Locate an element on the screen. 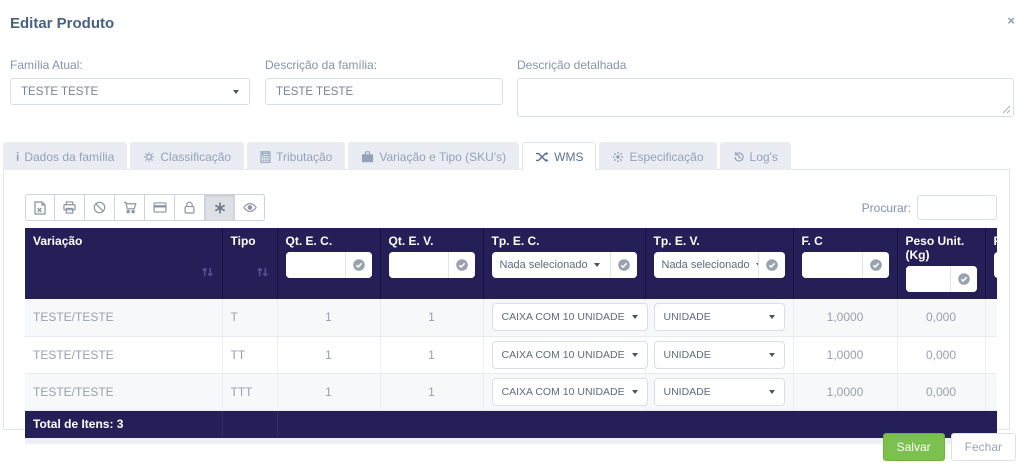 Image resolution: width=1024 pixels, height=464 pixels. table-row: TESTE/TESTE TTT 1 1 CAIXA COM 10 UNIDADE is located at coordinates (511, 392).